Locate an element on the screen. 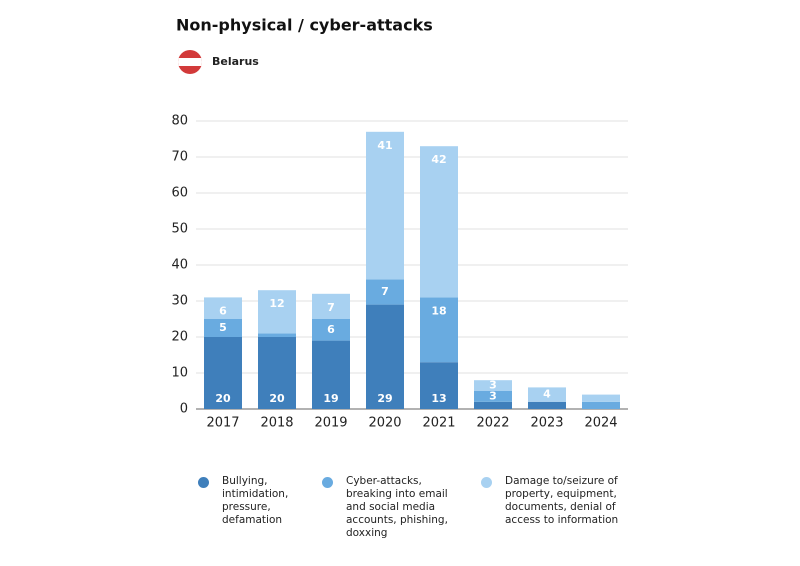 The height and width of the screenshot is (566, 800). y-tick-label: 50 is located at coordinates (179, 229).